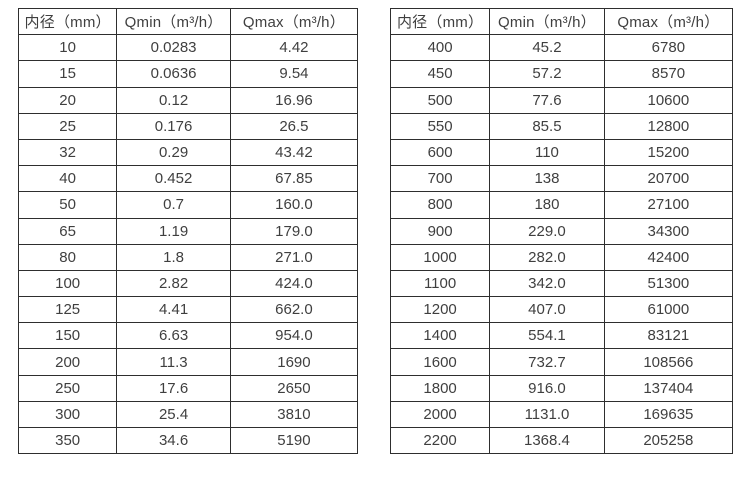 The width and height of the screenshot is (750, 483). Describe the element at coordinates (440, 74) in the screenshot. I see `table-cell: 450` at that location.